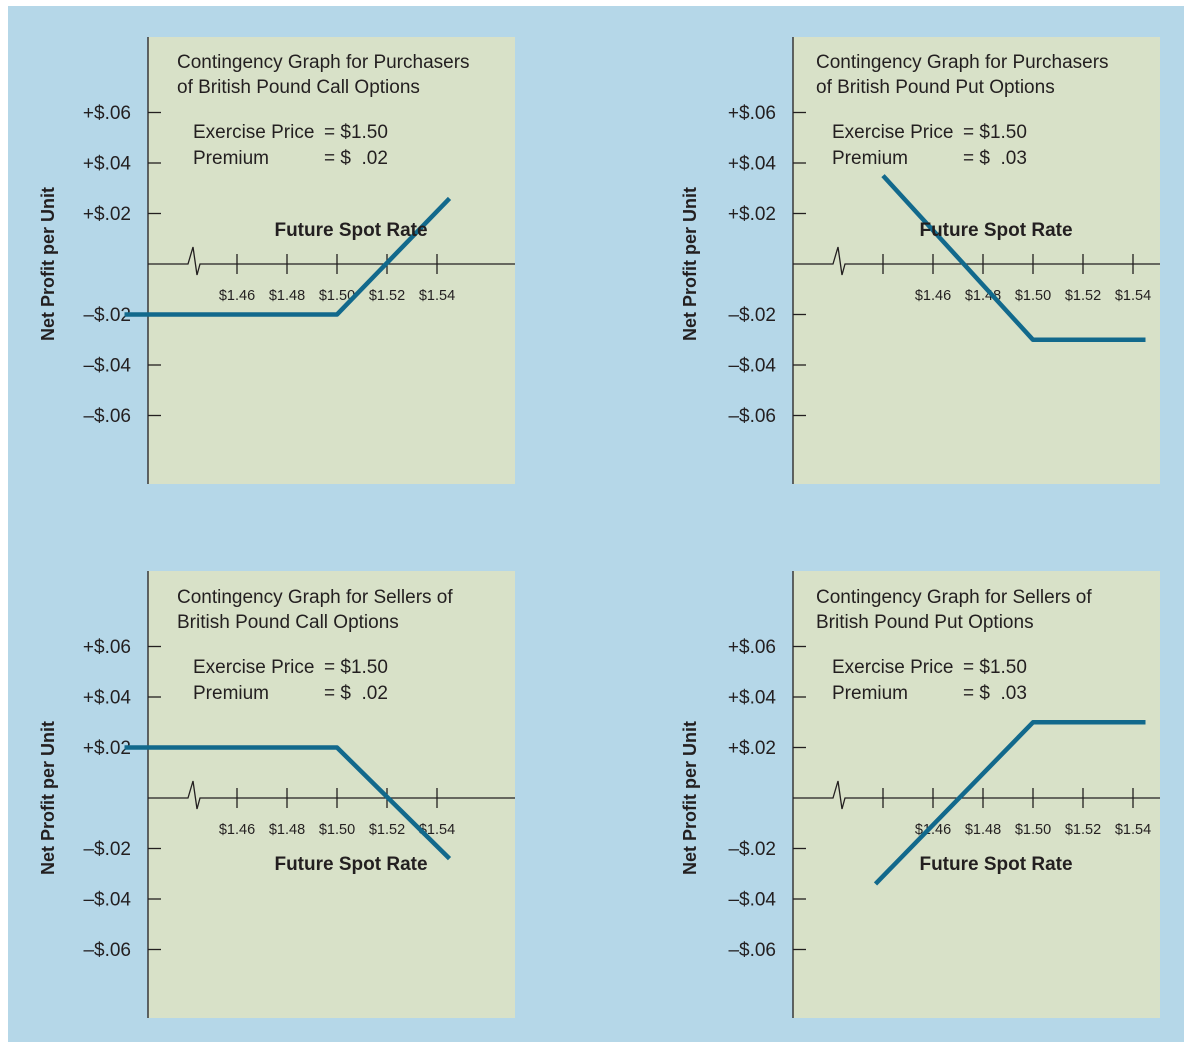  Describe the element at coordinates (298, 87) in the screenshot. I see `chart-title: of British Pound Call Options` at that location.